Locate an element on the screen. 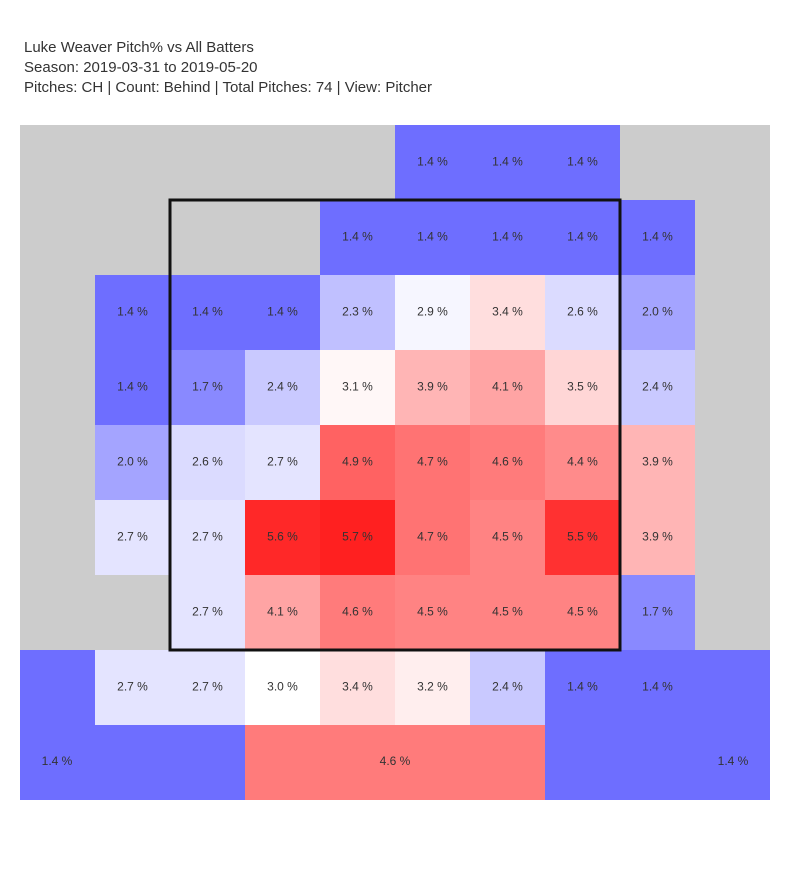 Image resolution: width=786 pixels, height=892 pixels. heatmap-cell-label: 2.0 % is located at coordinates (657, 312).